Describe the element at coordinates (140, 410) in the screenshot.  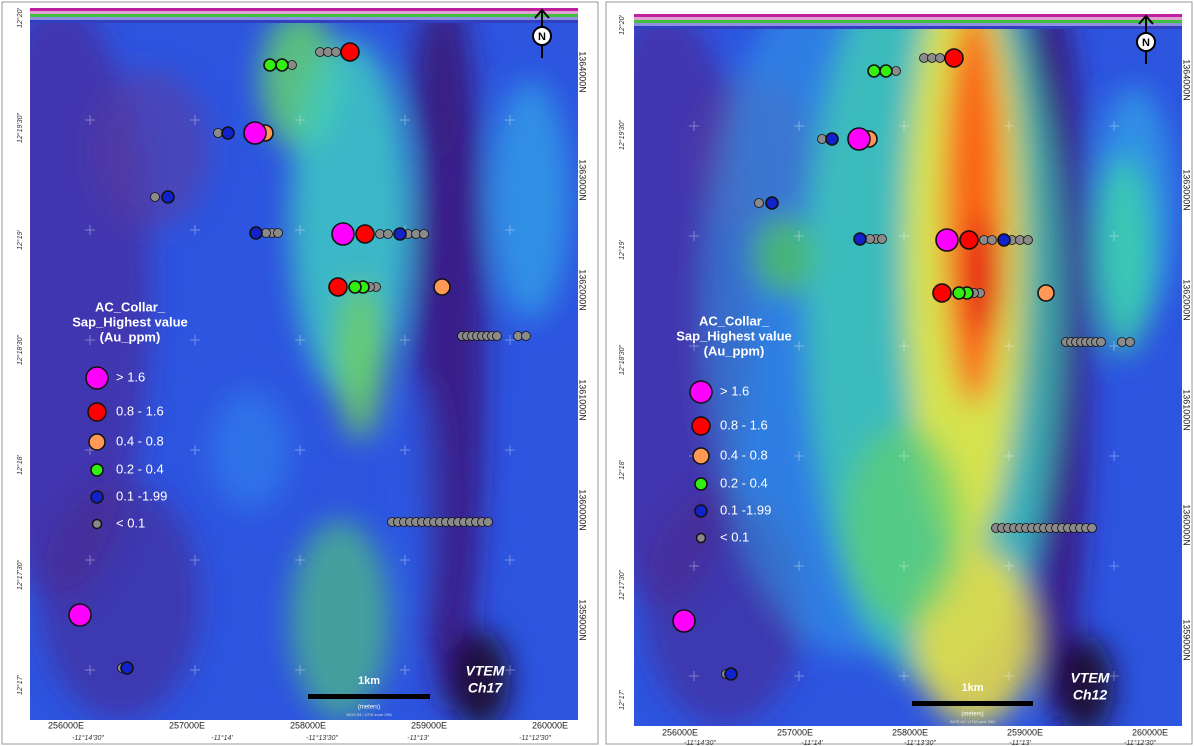
I see `legend-label: 0.8 - 1.6` at that location.